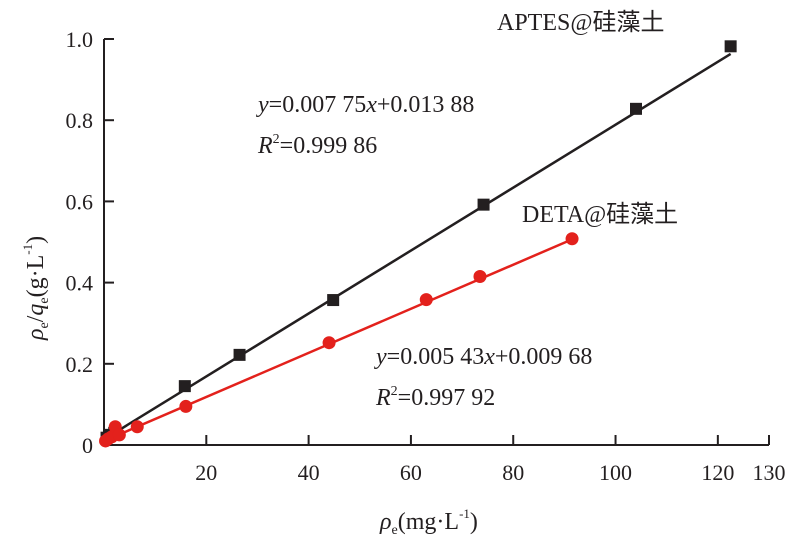 The image size is (792, 544). Describe the element at coordinates (80, 201) in the screenshot. I see `y-tick-label: 0.6` at that location.